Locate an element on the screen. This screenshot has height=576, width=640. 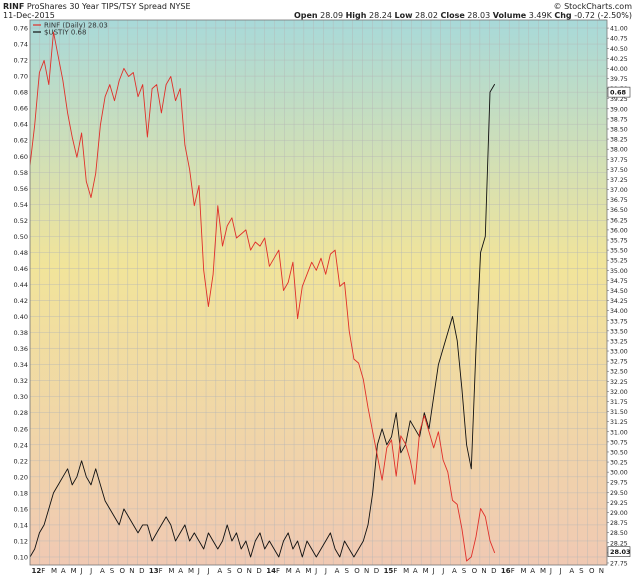
y-right-tick-label: 28.75 is located at coordinates (619, 523).